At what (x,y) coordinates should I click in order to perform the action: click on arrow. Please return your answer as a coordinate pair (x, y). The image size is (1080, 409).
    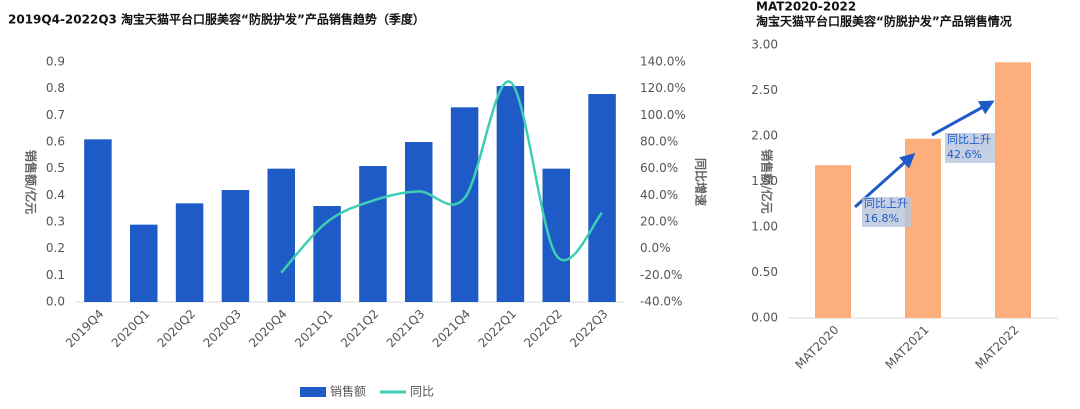
    Looking at the image, I should click on (963, 118).